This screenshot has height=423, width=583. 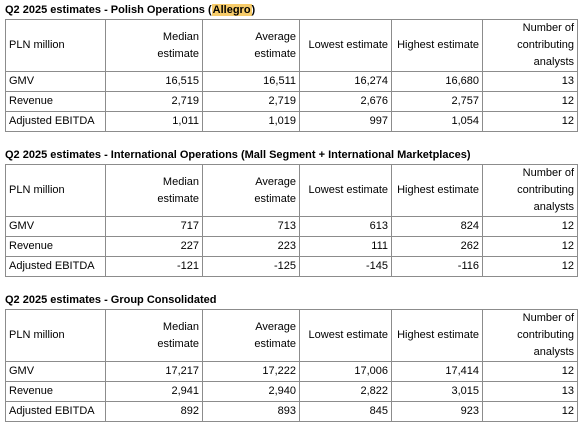 I want to click on median-value: 227, so click(x=154, y=246).